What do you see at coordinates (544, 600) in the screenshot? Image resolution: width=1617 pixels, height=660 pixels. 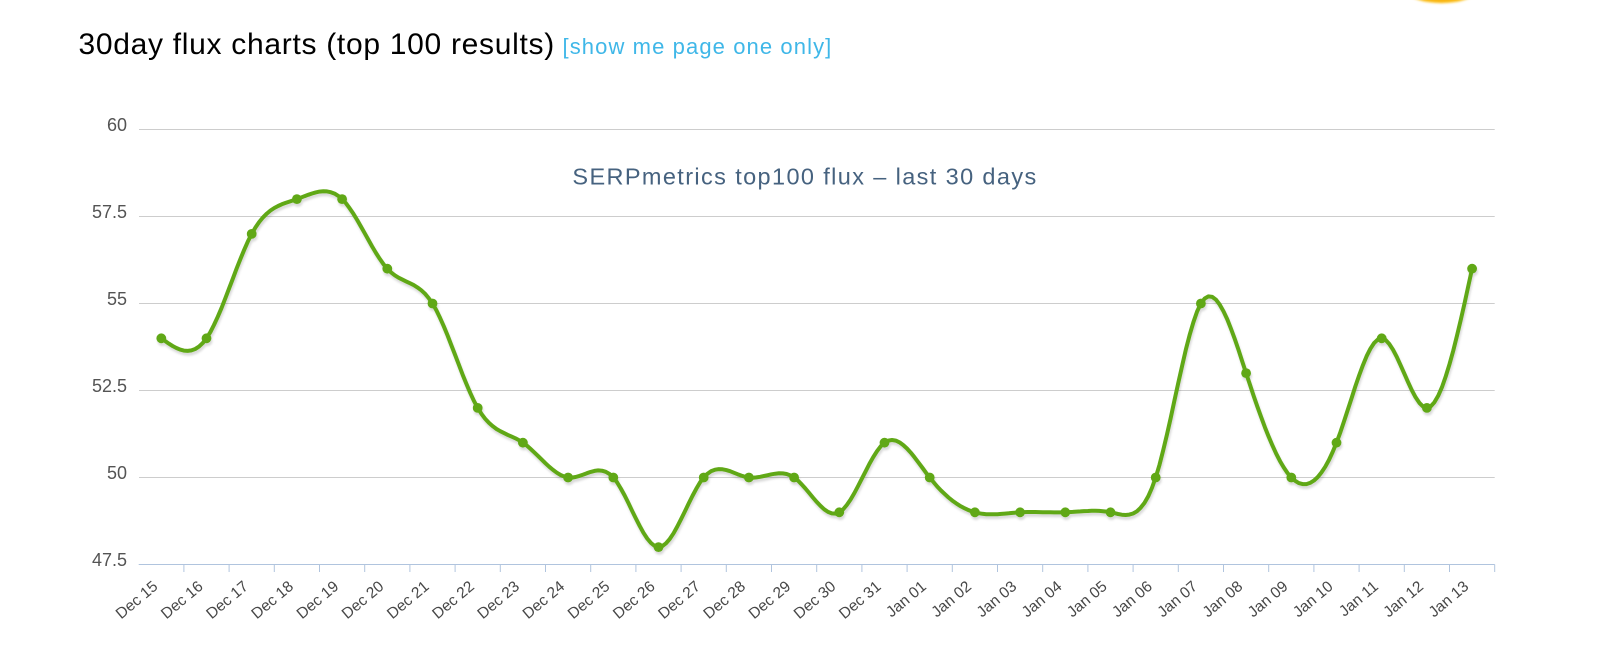 I see `svg-text: Dec 24` at bounding box center [544, 600].